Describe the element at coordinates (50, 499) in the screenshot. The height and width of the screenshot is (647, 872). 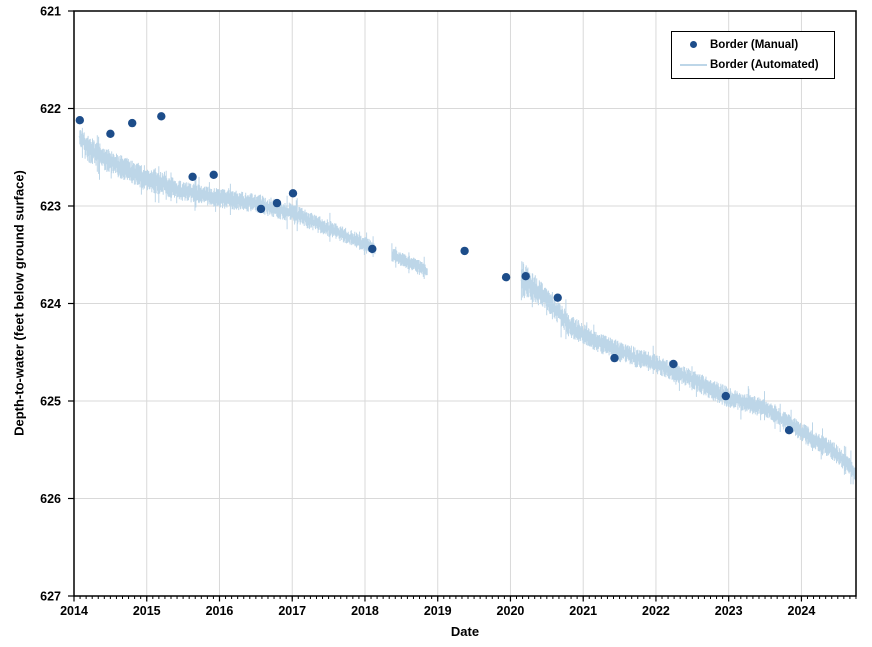
I see `y-tick-label: 626` at that location.